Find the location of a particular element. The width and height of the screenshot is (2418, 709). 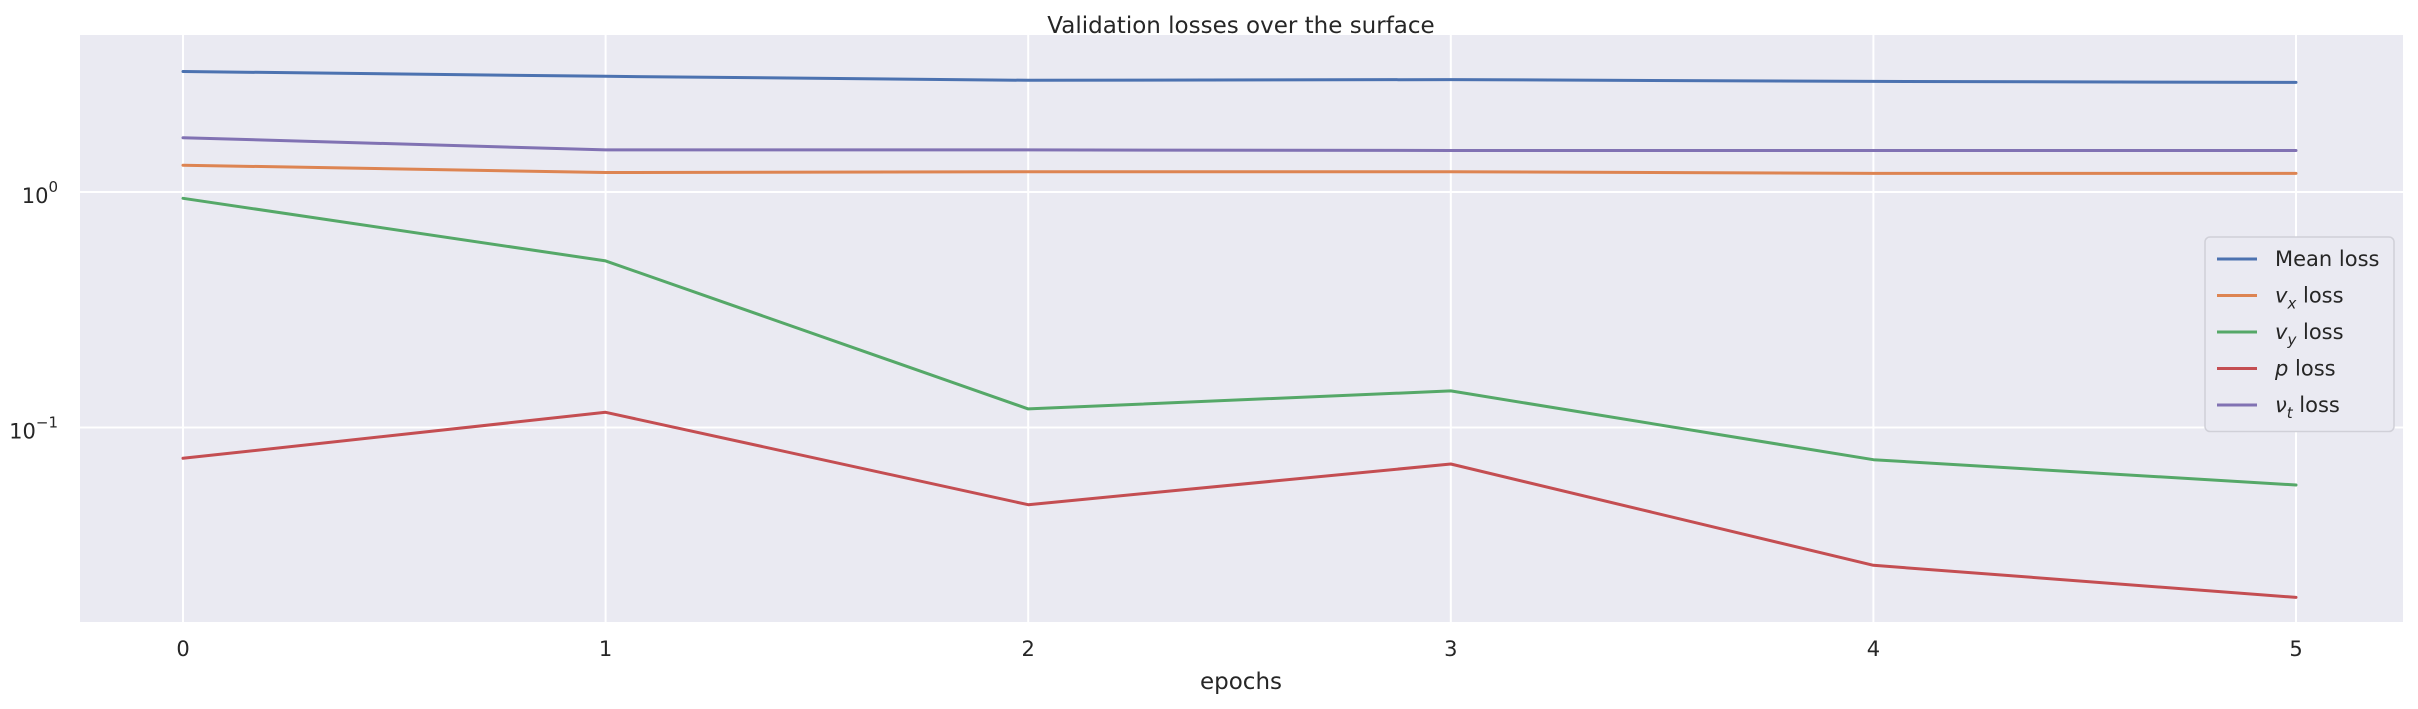

x-tick-label: 4 is located at coordinates (1873, 649).